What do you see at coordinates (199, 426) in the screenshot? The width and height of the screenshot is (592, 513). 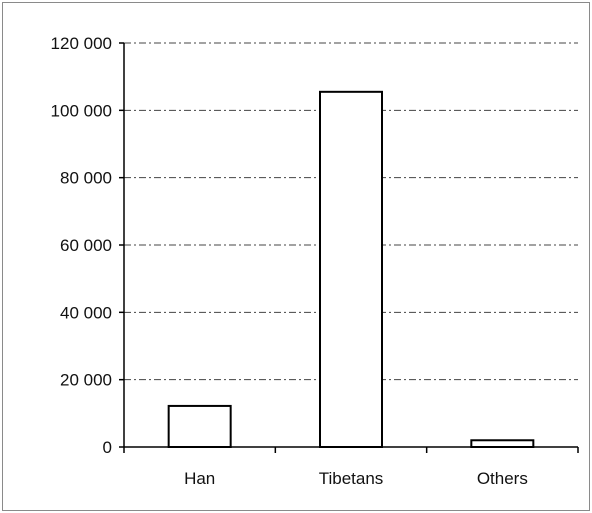 I see `bar-han` at bounding box center [199, 426].